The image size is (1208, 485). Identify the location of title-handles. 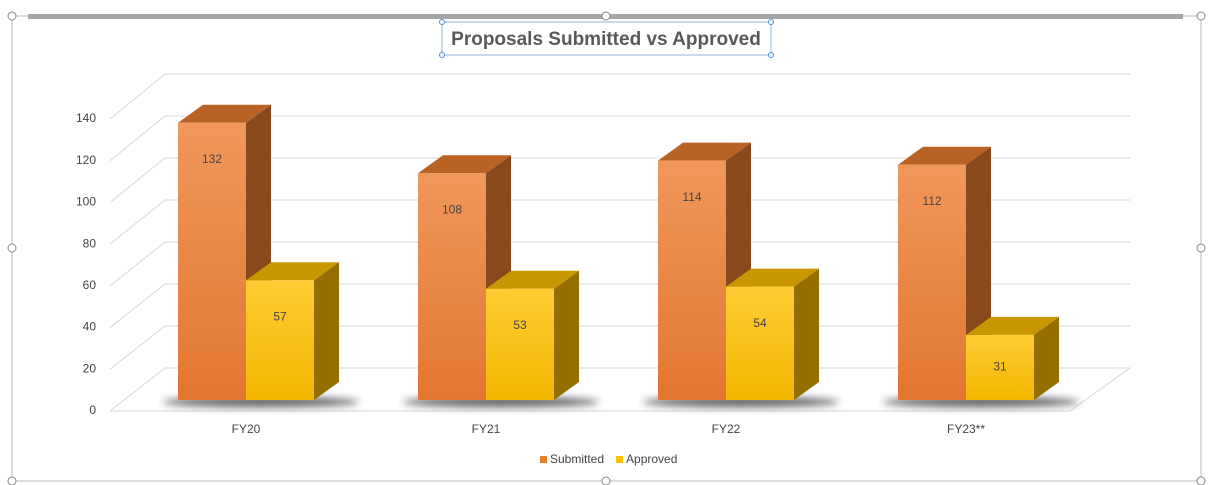
(606, 38).